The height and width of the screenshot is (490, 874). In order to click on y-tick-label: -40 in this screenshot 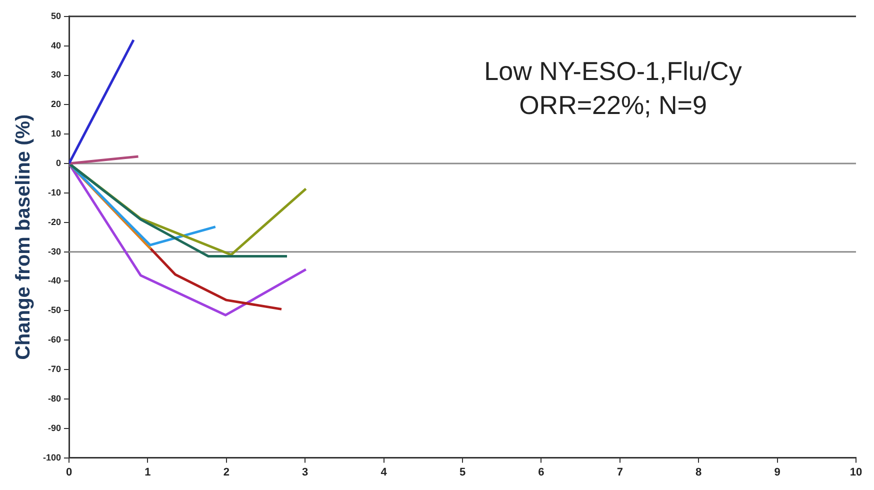, I will do `click(55, 281)`.